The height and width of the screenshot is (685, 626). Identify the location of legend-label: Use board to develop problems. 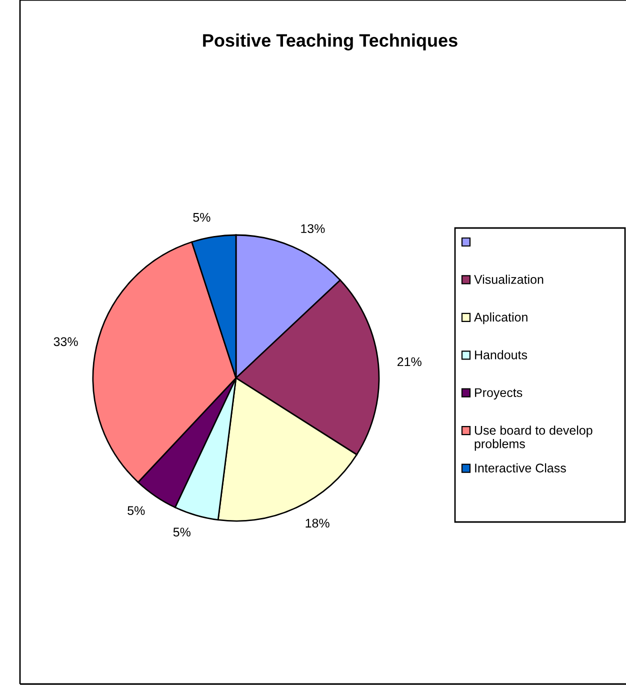
(533, 438).